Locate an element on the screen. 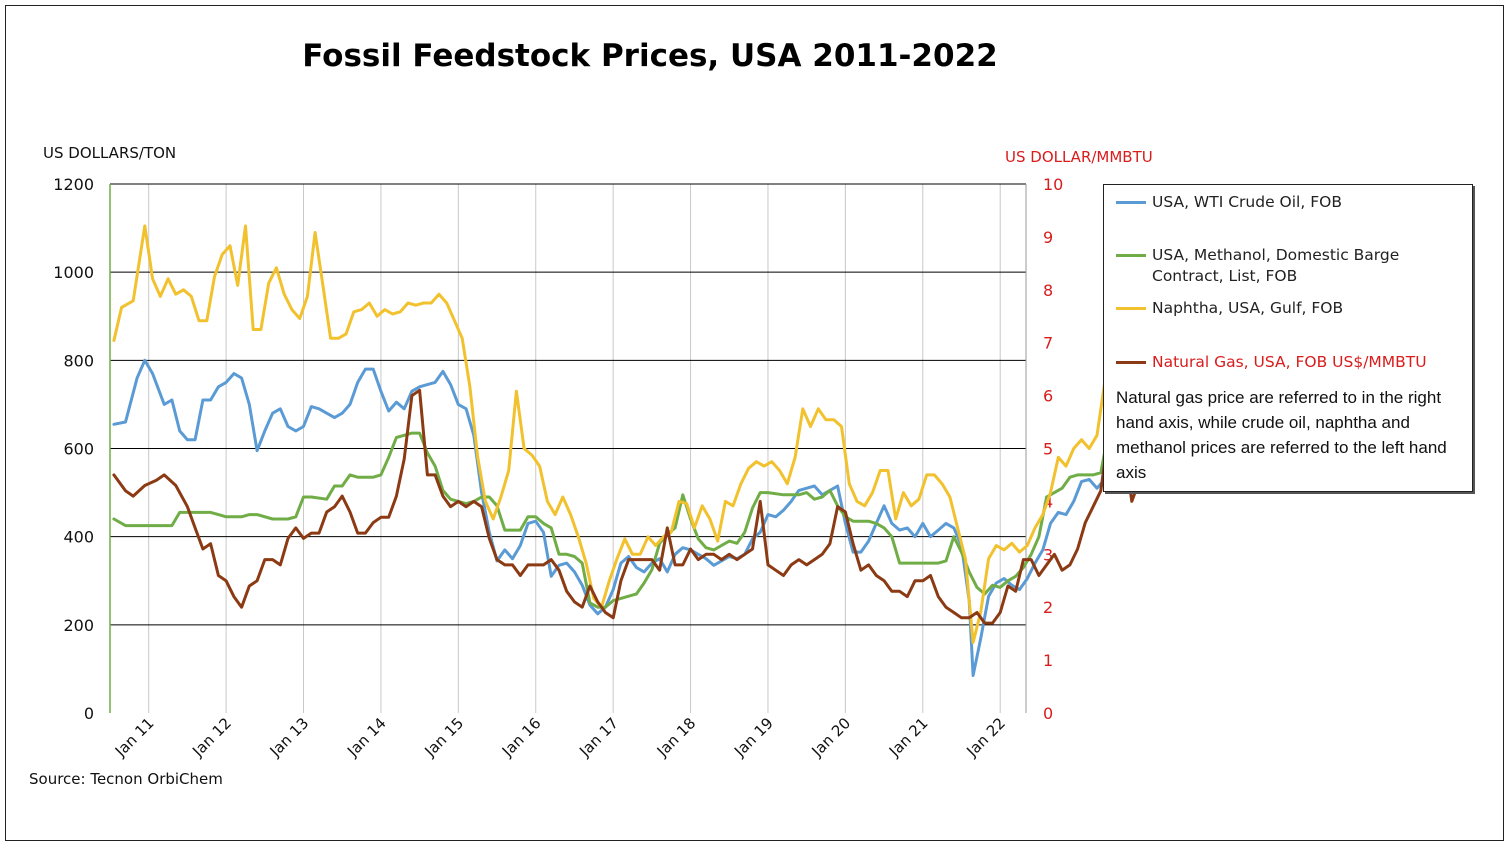  legend-item-wti: USA, WTI Crude Oil, FOB is located at coordinates (1291, 202).